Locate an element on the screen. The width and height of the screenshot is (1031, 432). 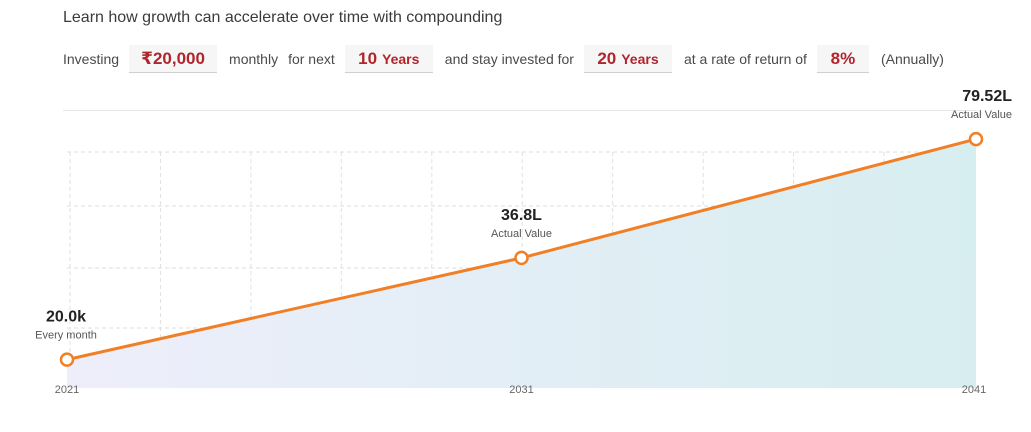
for-next-label: for next is located at coordinates (311, 59).